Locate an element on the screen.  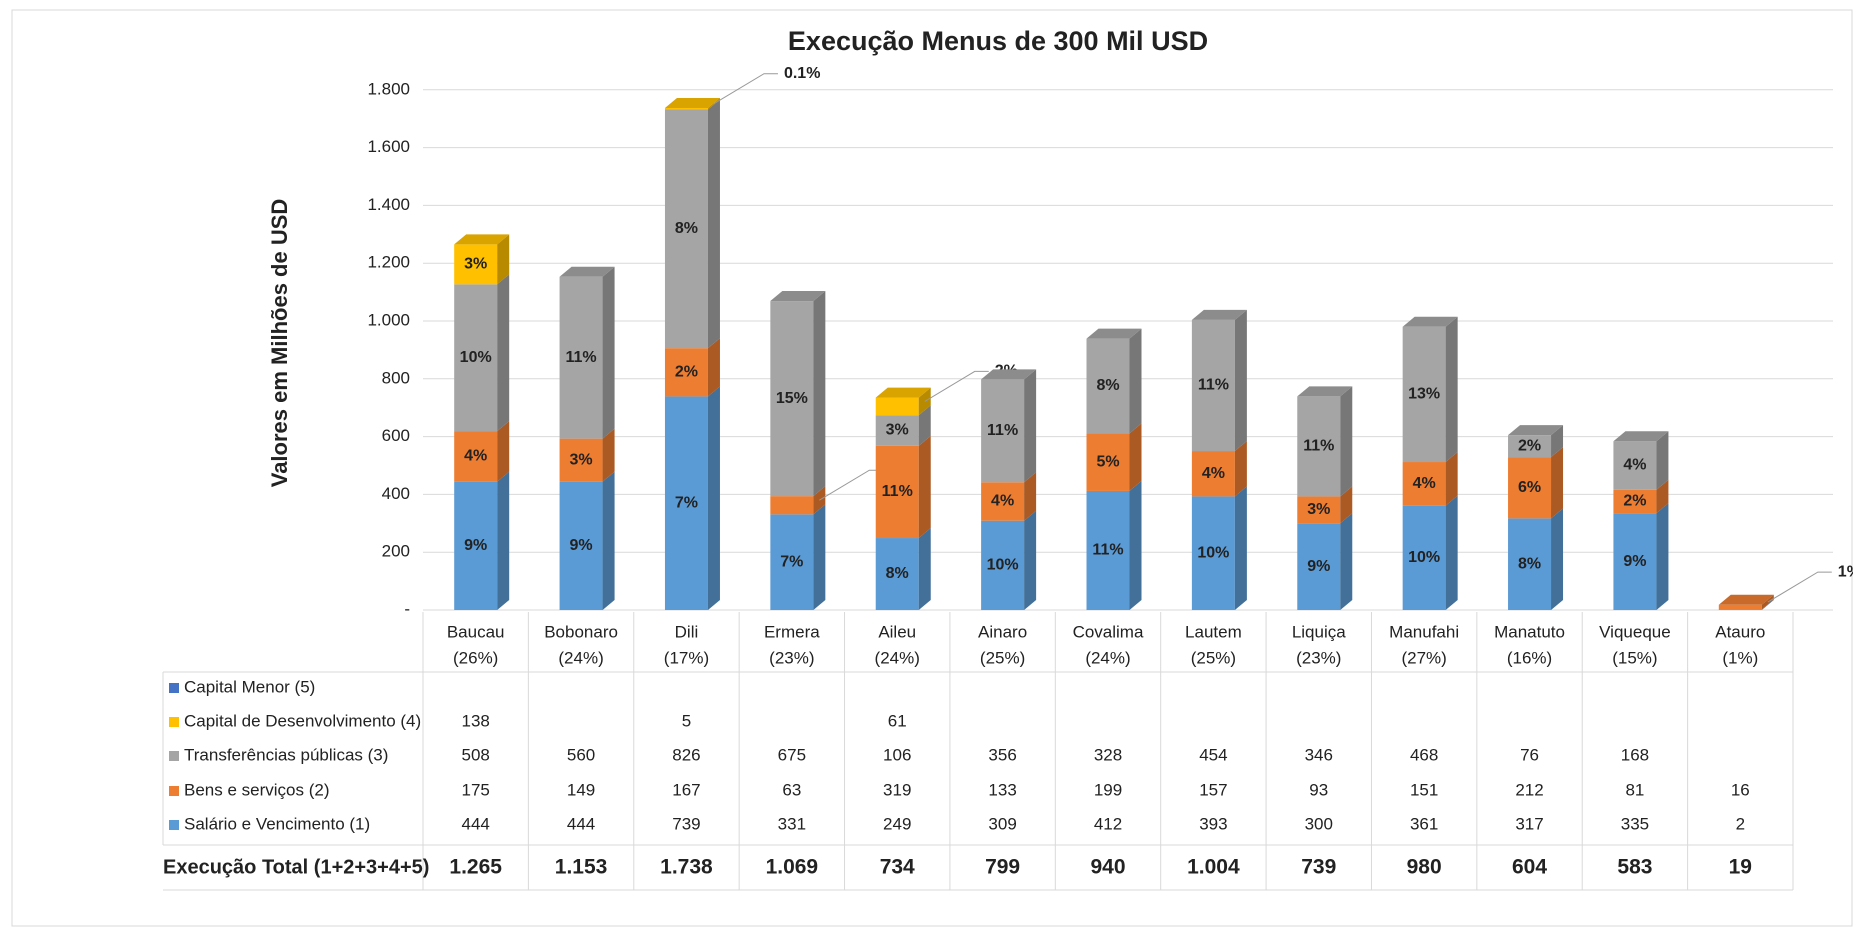
table-cell: 61 is located at coordinates (897, 720).